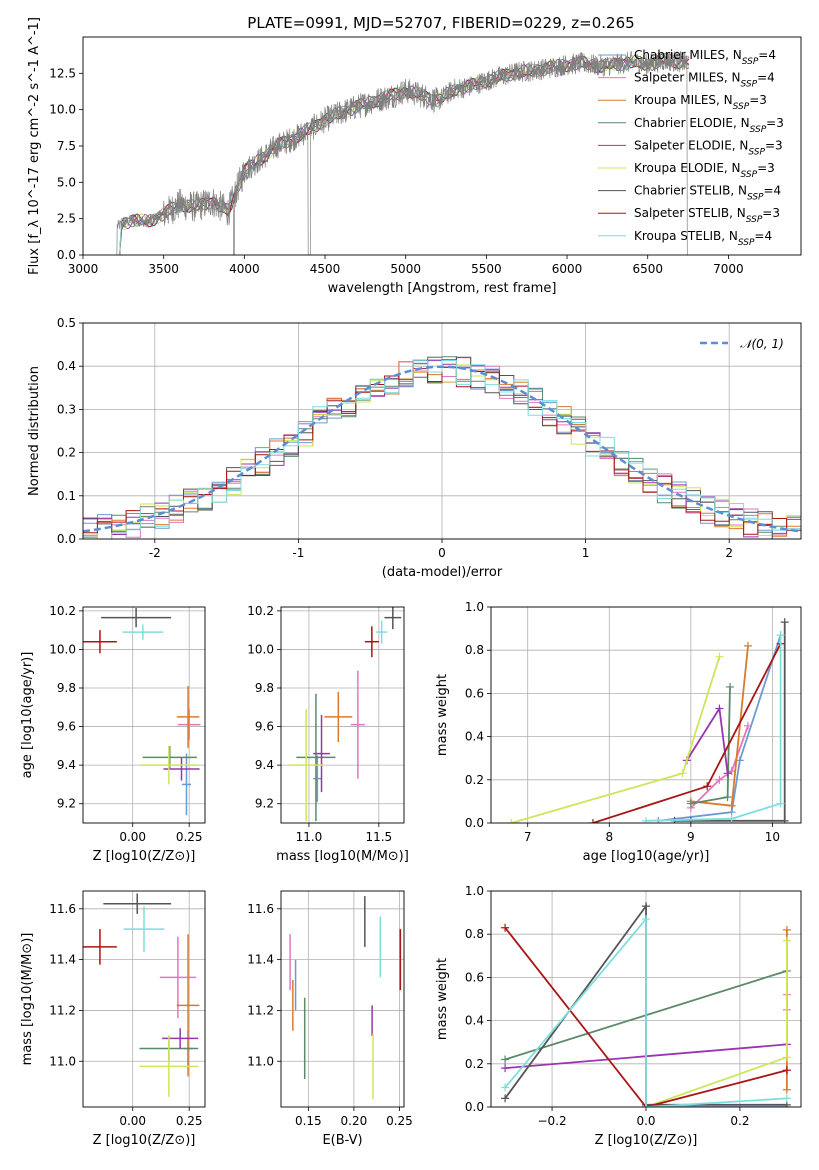 Image resolution: width=819 pixels, height=1170 pixels. What do you see at coordinates (298, 553) in the screenshot?
I see `x-tick-label: -1` at bounding box center [298, 553].